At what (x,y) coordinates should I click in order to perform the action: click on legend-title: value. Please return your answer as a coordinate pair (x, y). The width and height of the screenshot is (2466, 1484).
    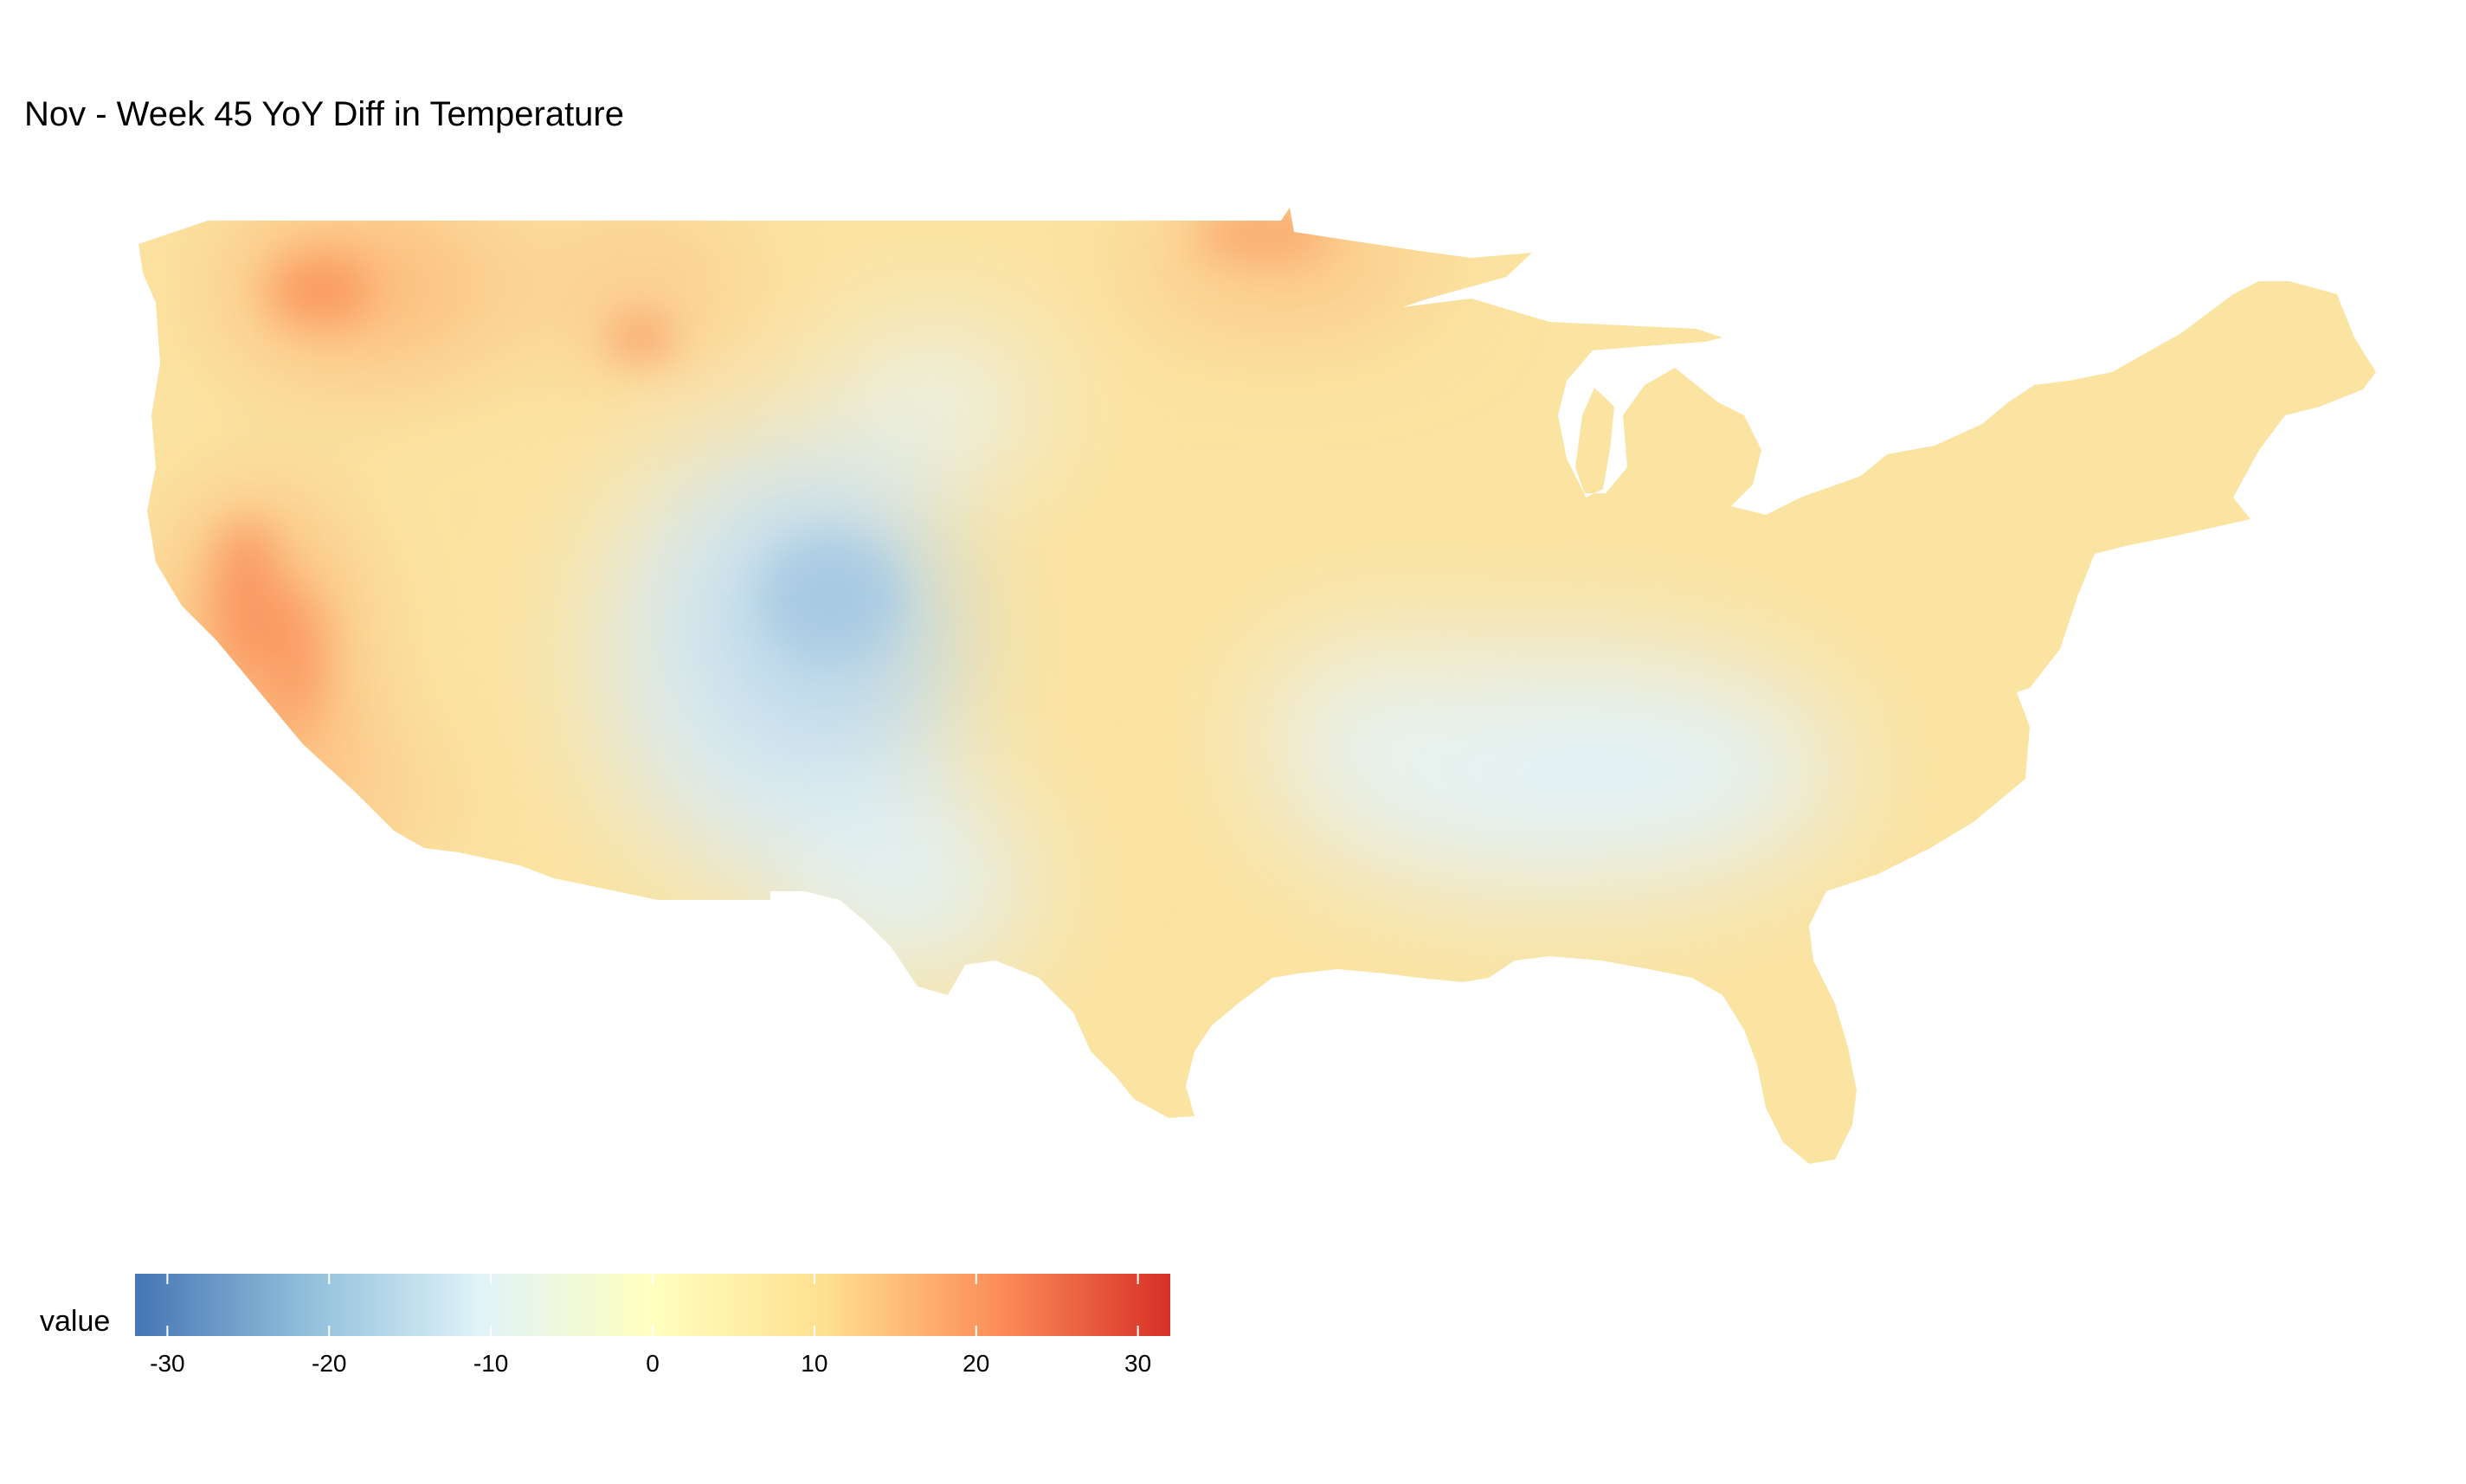
    Looking at the image, I should click on (75, 1322).